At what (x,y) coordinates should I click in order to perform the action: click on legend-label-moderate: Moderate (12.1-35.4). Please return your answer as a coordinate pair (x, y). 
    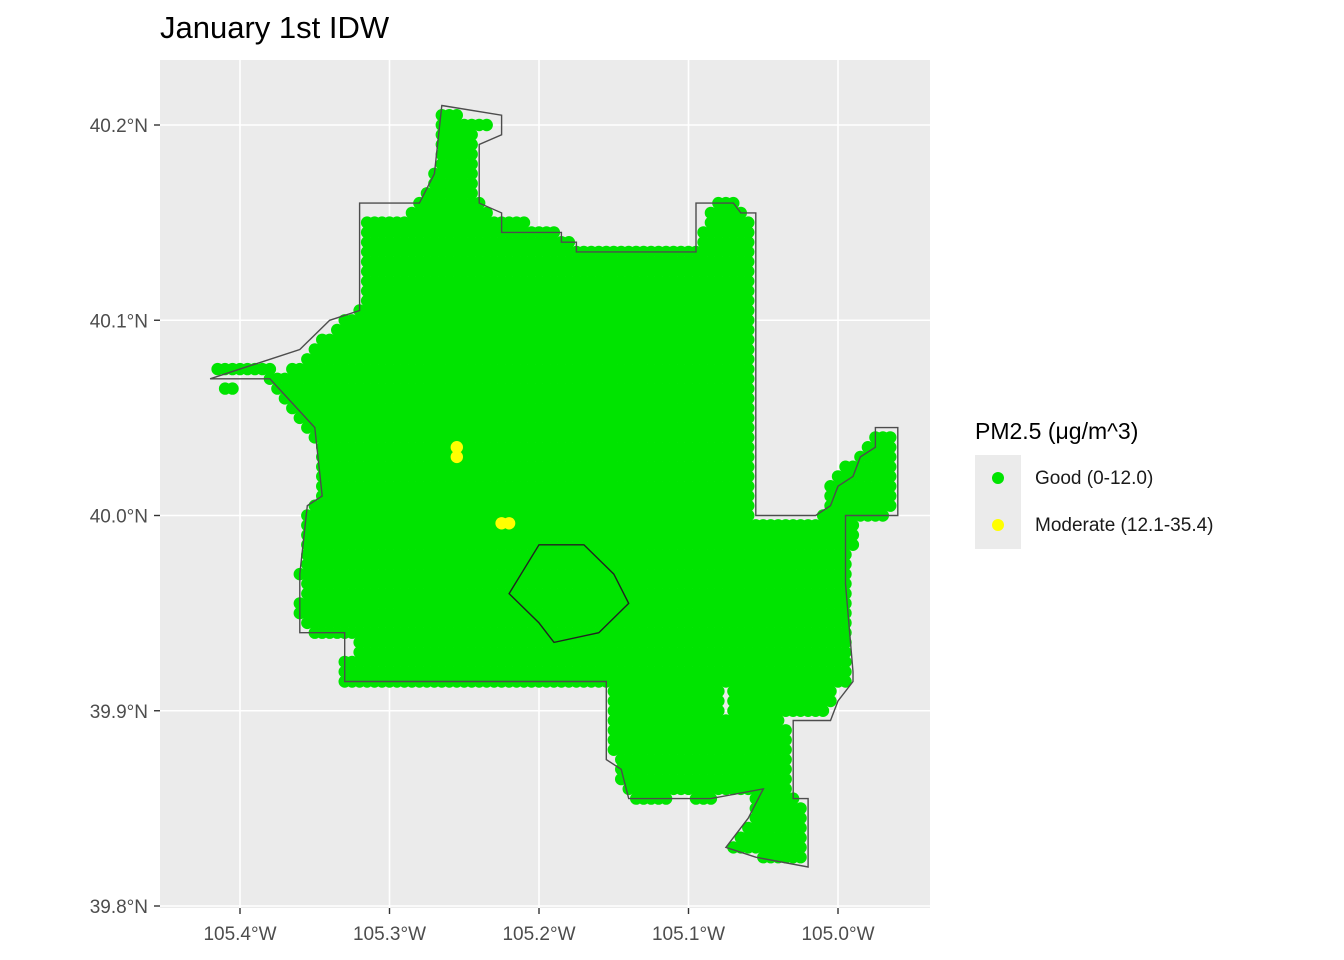
    Looking at the image, I should click on (1124, 525).